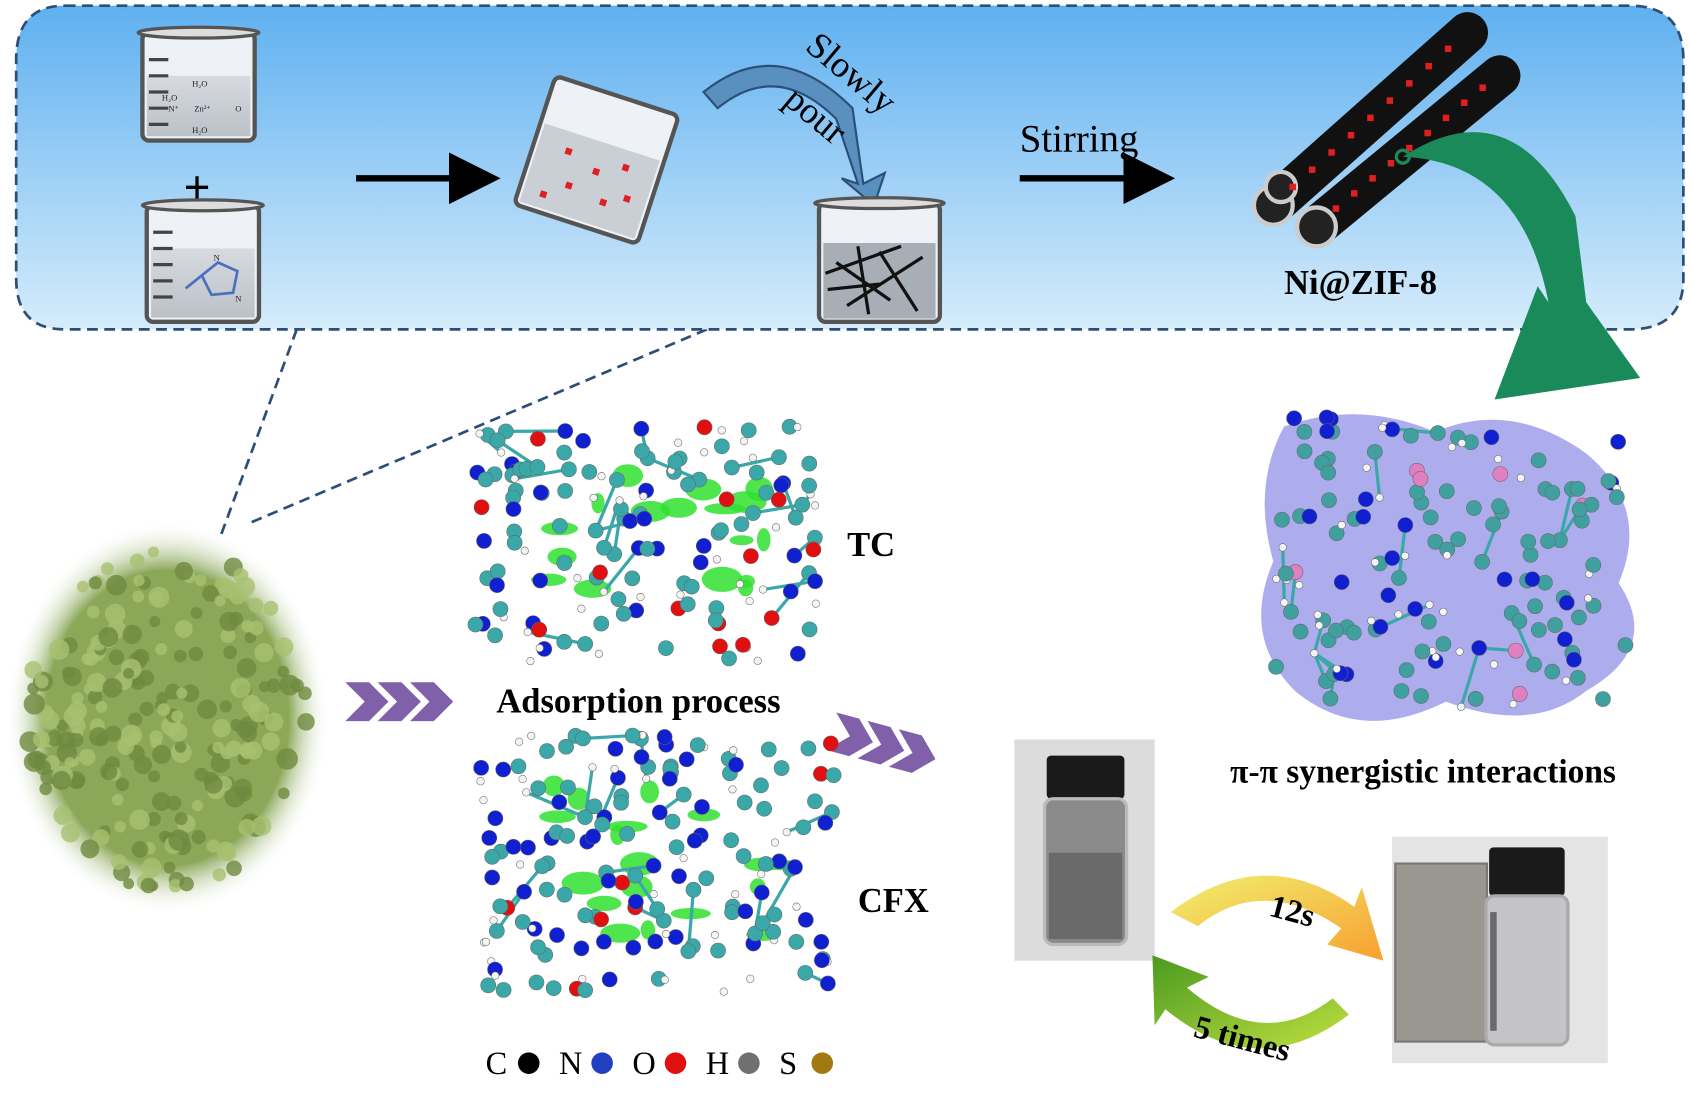  Describe the element at coordinates (717, 1064) in the screenshot. I see `legend-label: H` at that location.